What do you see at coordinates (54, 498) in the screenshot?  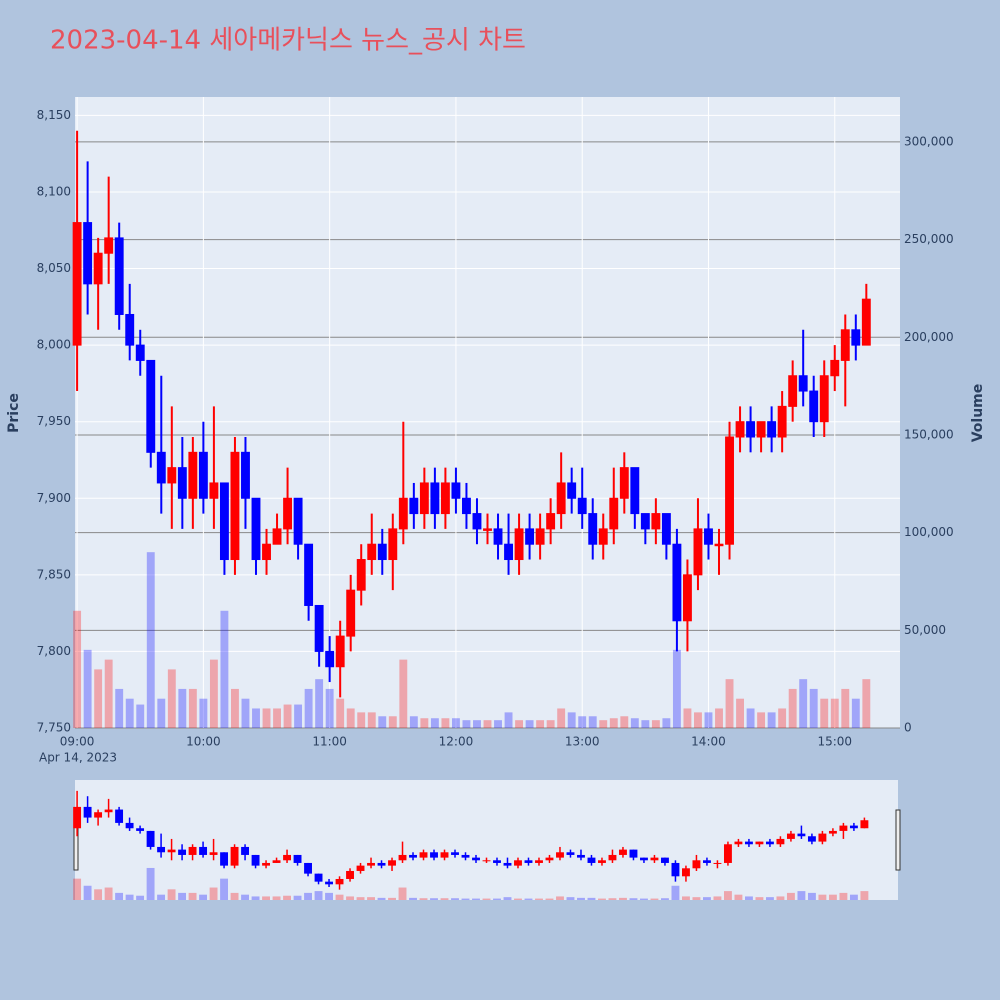 I see `y-tick-label: 7,900` at bounding box center [54, 498].